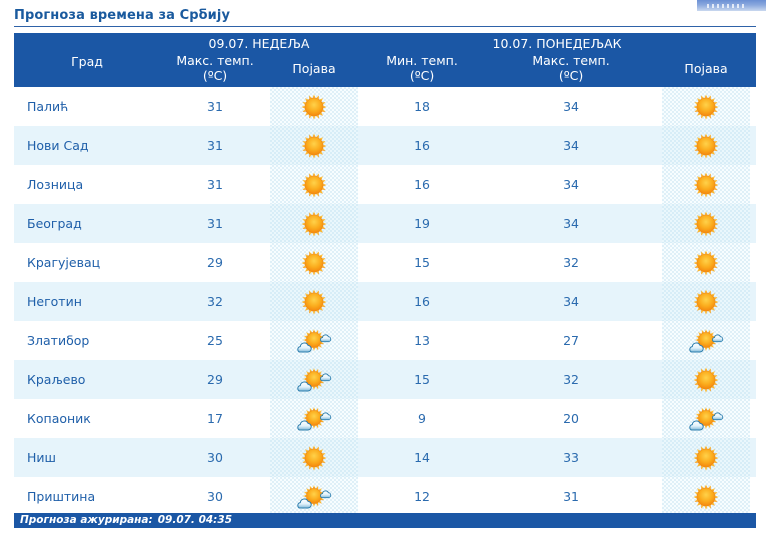  Describe the element at coordinates (385, 418) in the screenshot. I see `table-row: Копаоник 17 9 20` at that location.